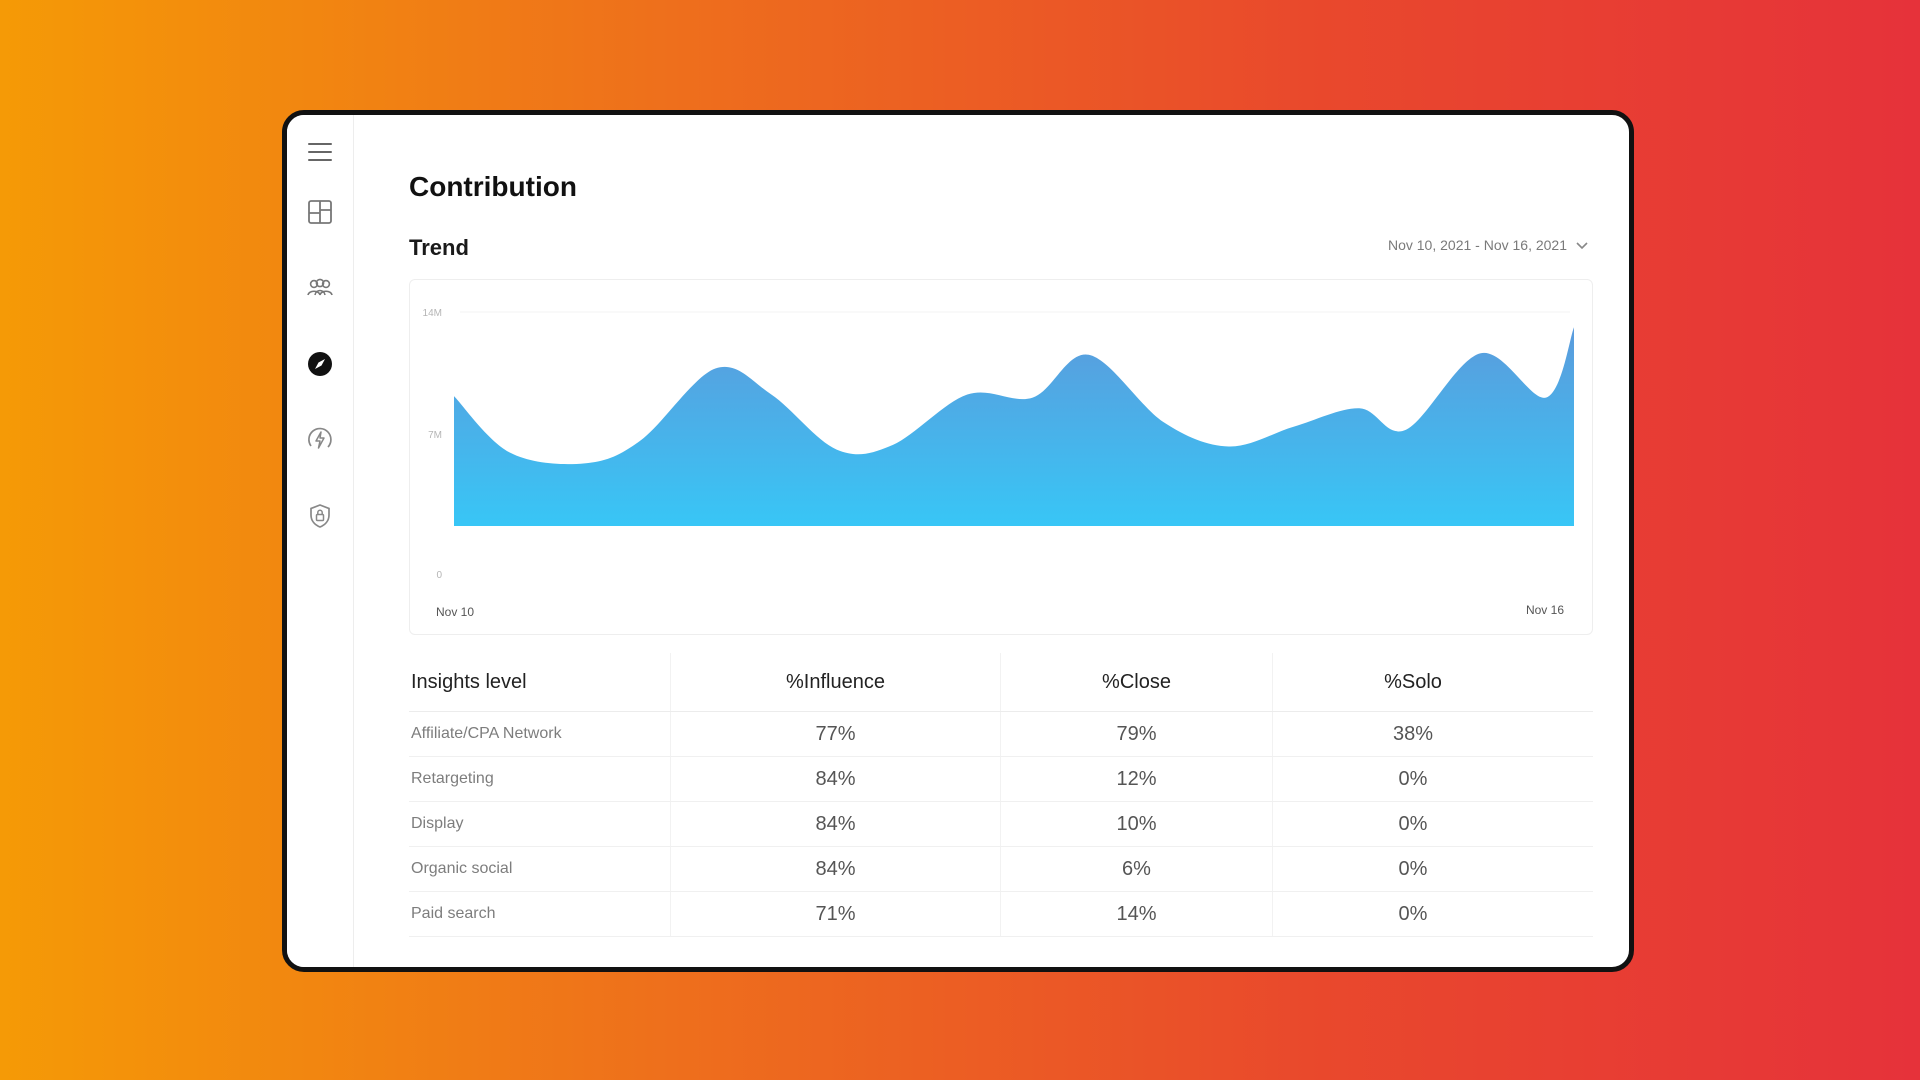 The height and width of the screenshot is (1080, 1920). I want to click on y-tick-label: 0, so click(439, 575).